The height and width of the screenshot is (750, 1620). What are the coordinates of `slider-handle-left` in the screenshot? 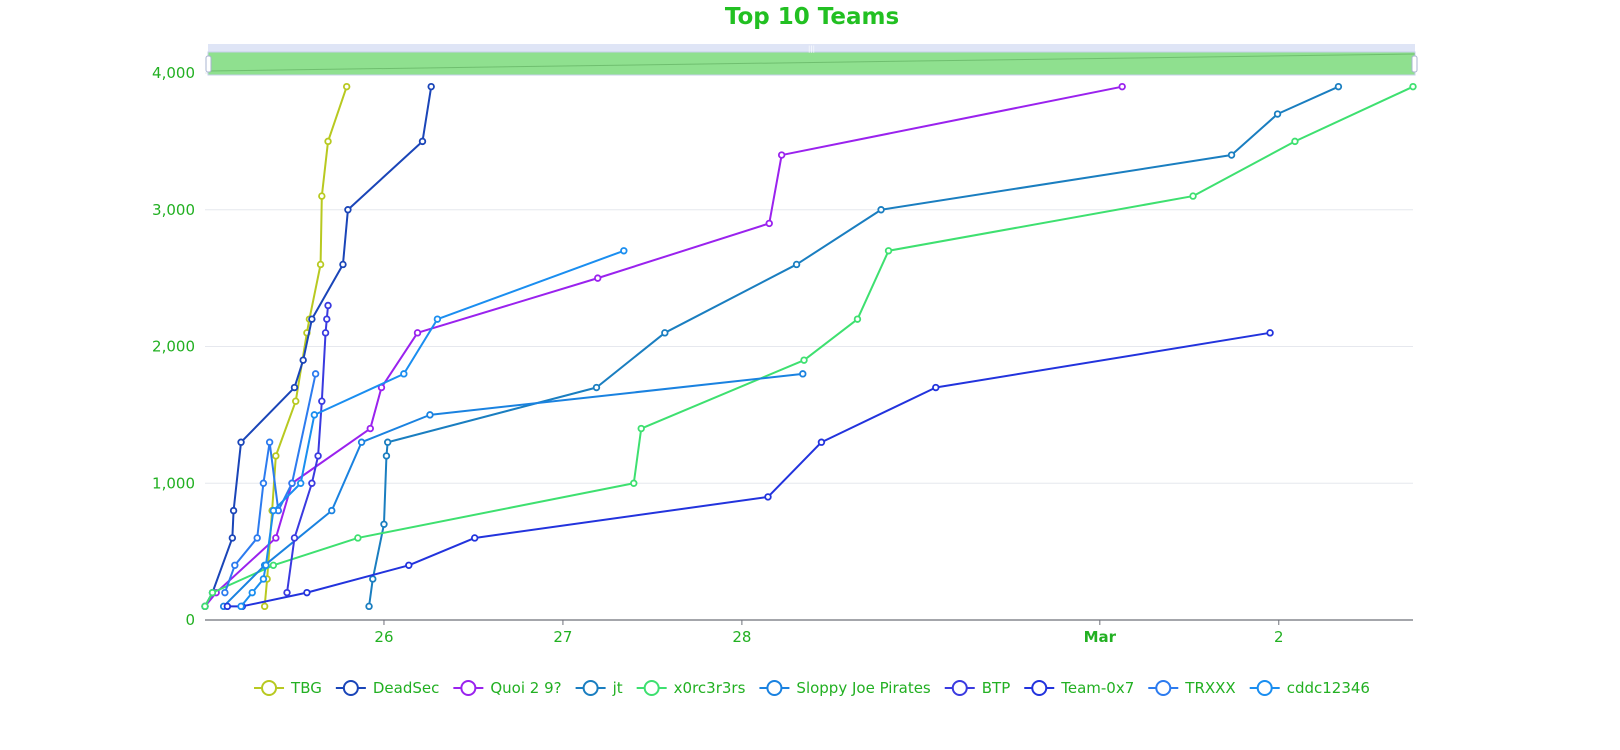 It's located at (208, 64).